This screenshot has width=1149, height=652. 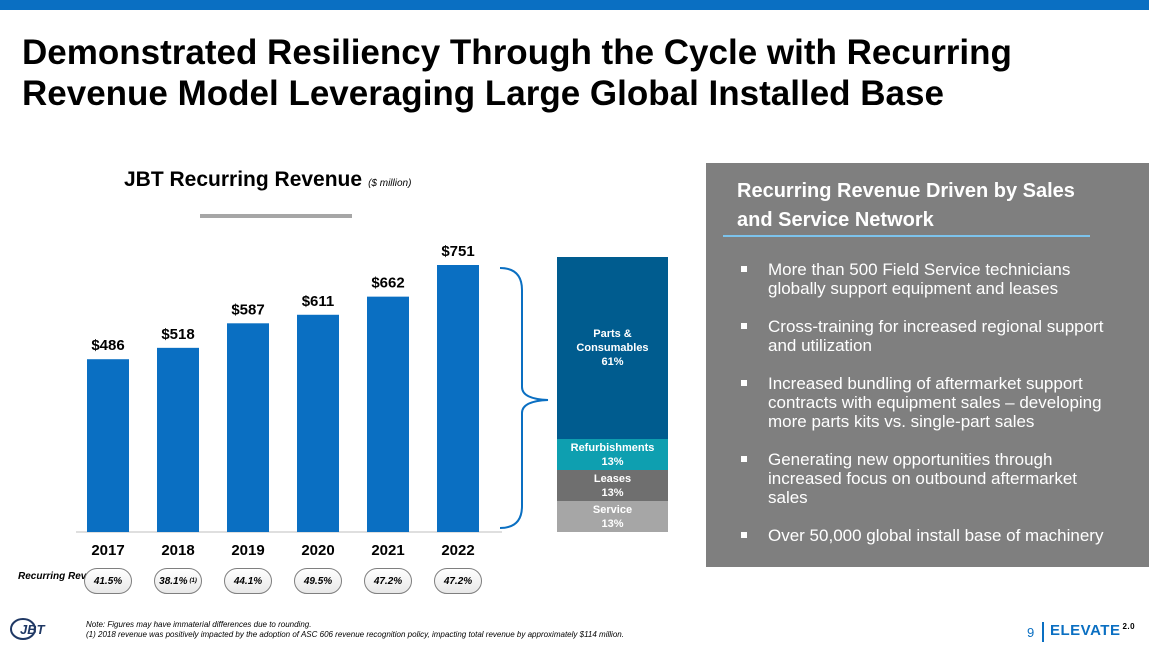 What do you see at coordinates (107, 550) in the screenshot?
I see `x-tick-label: 2017` at bounding box center [107, 550].